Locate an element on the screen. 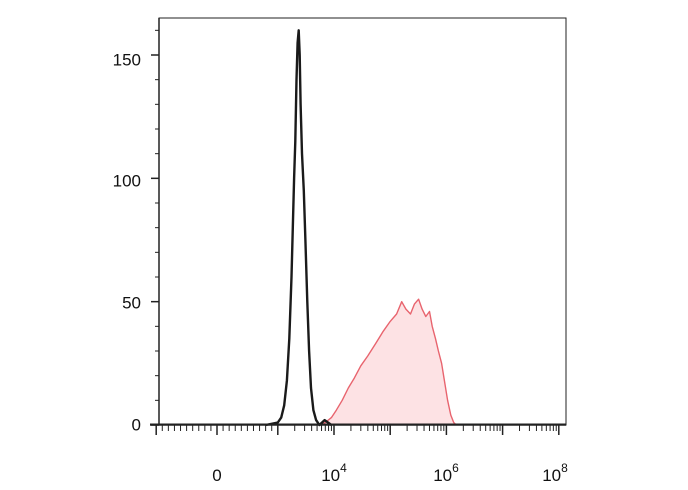 The height and width of the screenshot is (490, 688). y-tick-label: 100 is located at coordinates (127, 181).